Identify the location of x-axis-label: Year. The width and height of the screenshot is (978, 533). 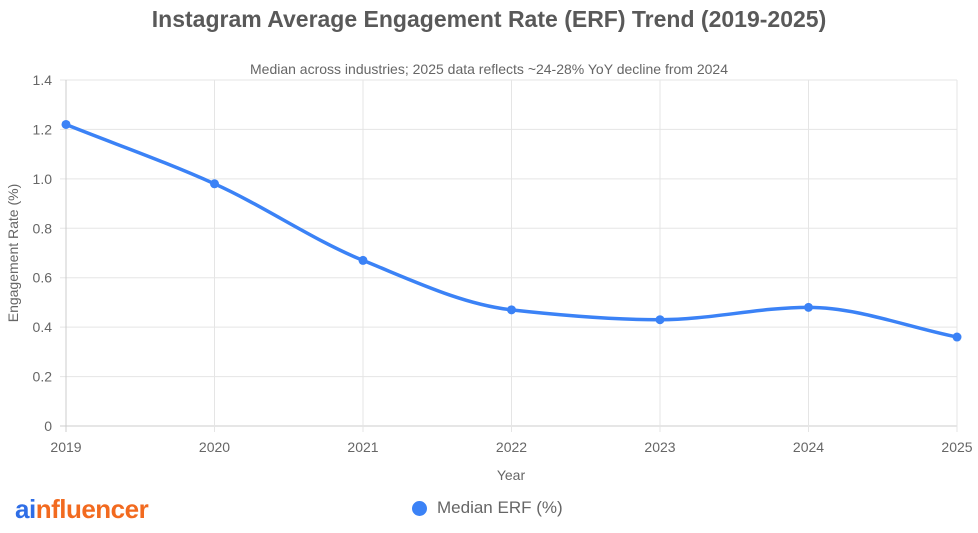
(511, 475).